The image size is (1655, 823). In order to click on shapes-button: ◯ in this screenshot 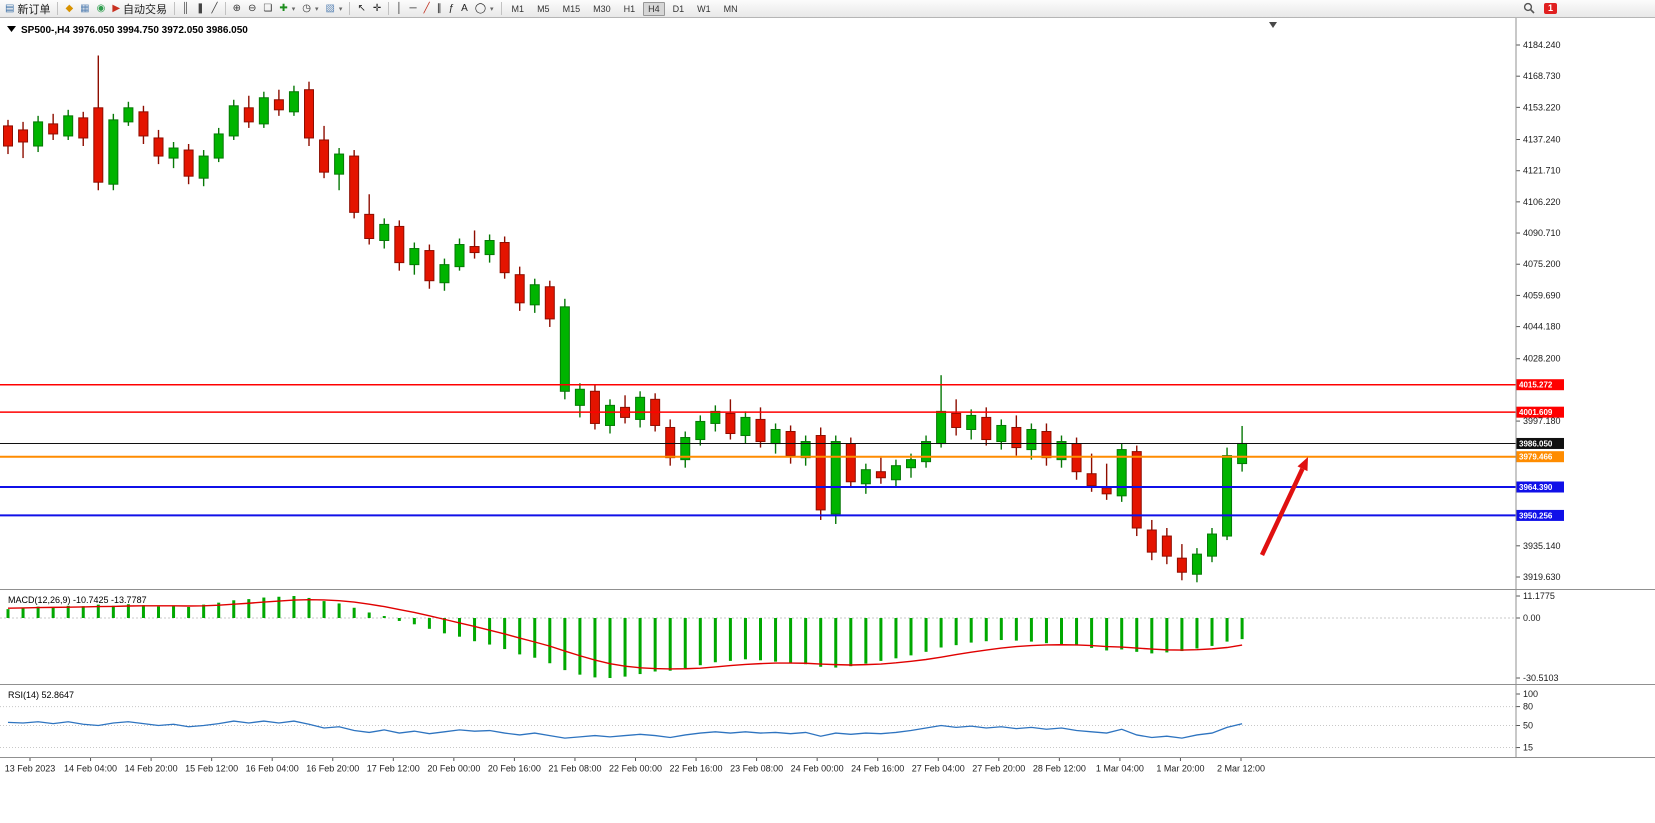, I will do `click(480, 8)`.